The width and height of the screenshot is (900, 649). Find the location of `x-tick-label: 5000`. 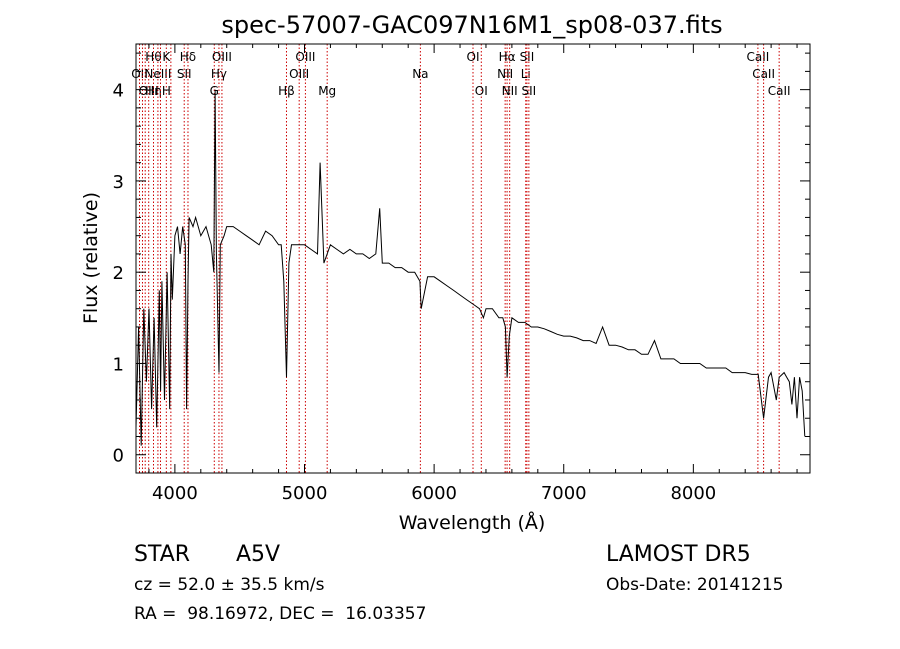

x-tick-label: 5000 is located at coordinates (305, 493).